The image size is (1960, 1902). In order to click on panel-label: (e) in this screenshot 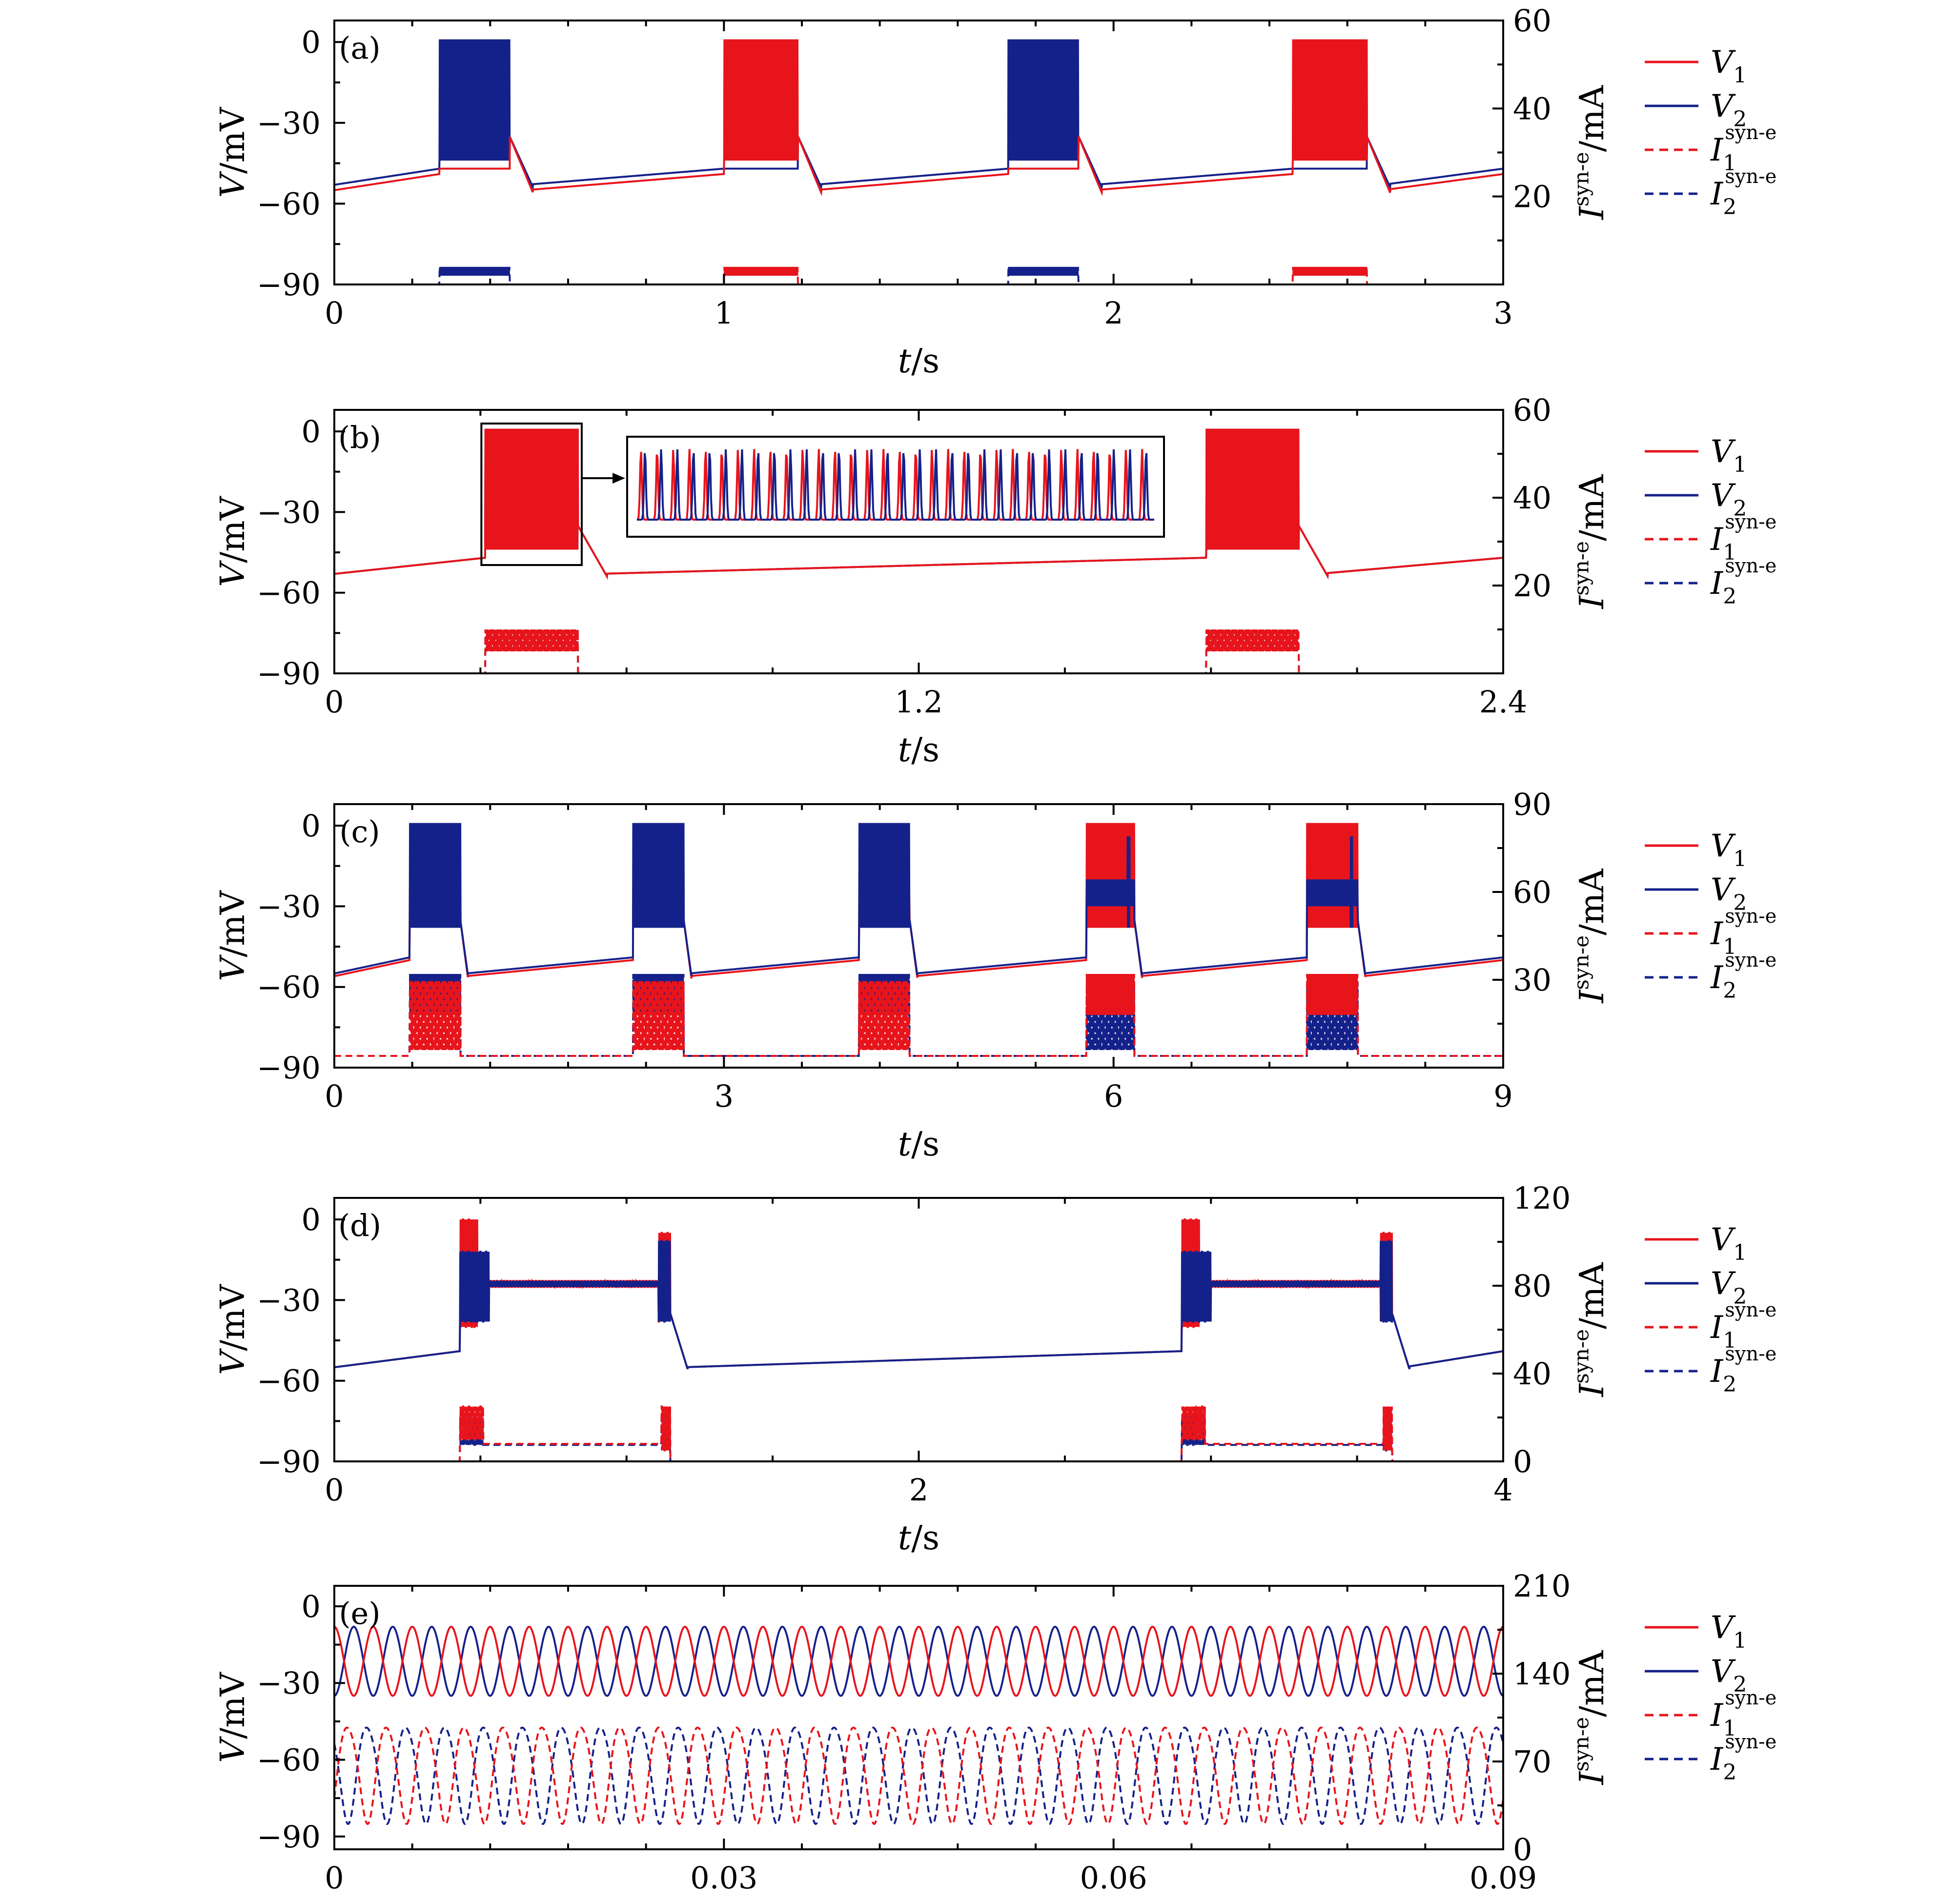, I will do `click(360, 1613)`.